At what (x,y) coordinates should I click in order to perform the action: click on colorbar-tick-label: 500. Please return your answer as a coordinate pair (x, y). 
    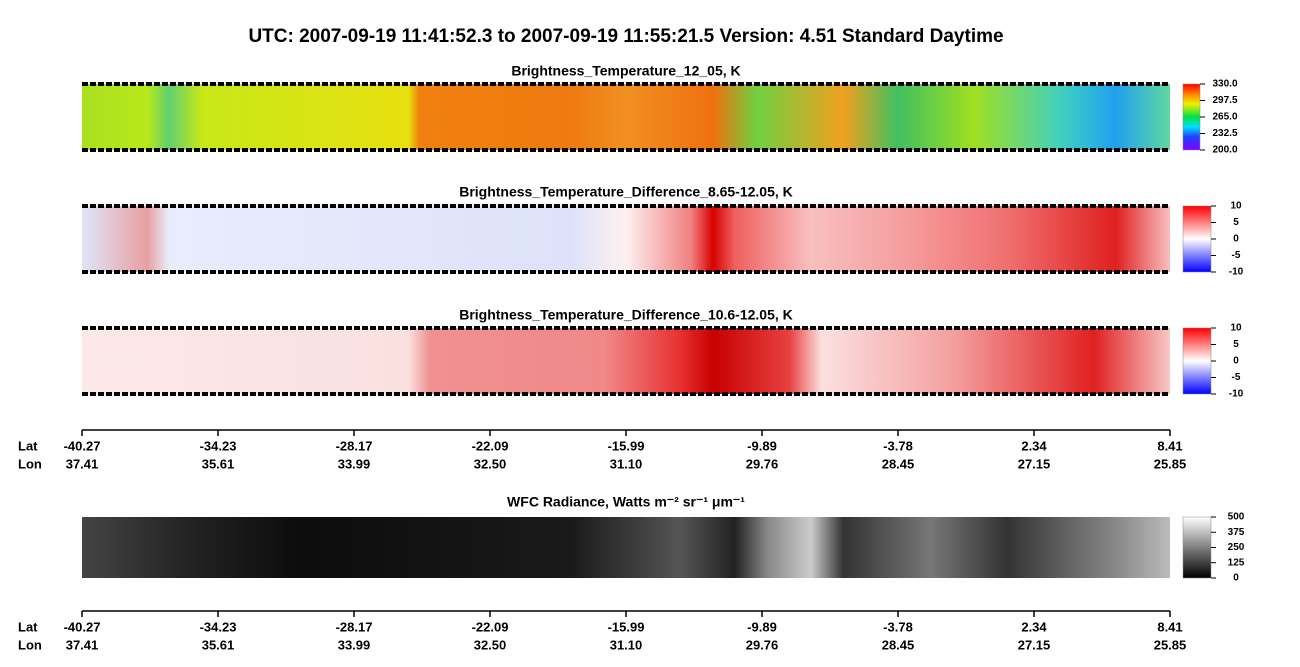
    Looking at the image, I should click on (1236, 517).